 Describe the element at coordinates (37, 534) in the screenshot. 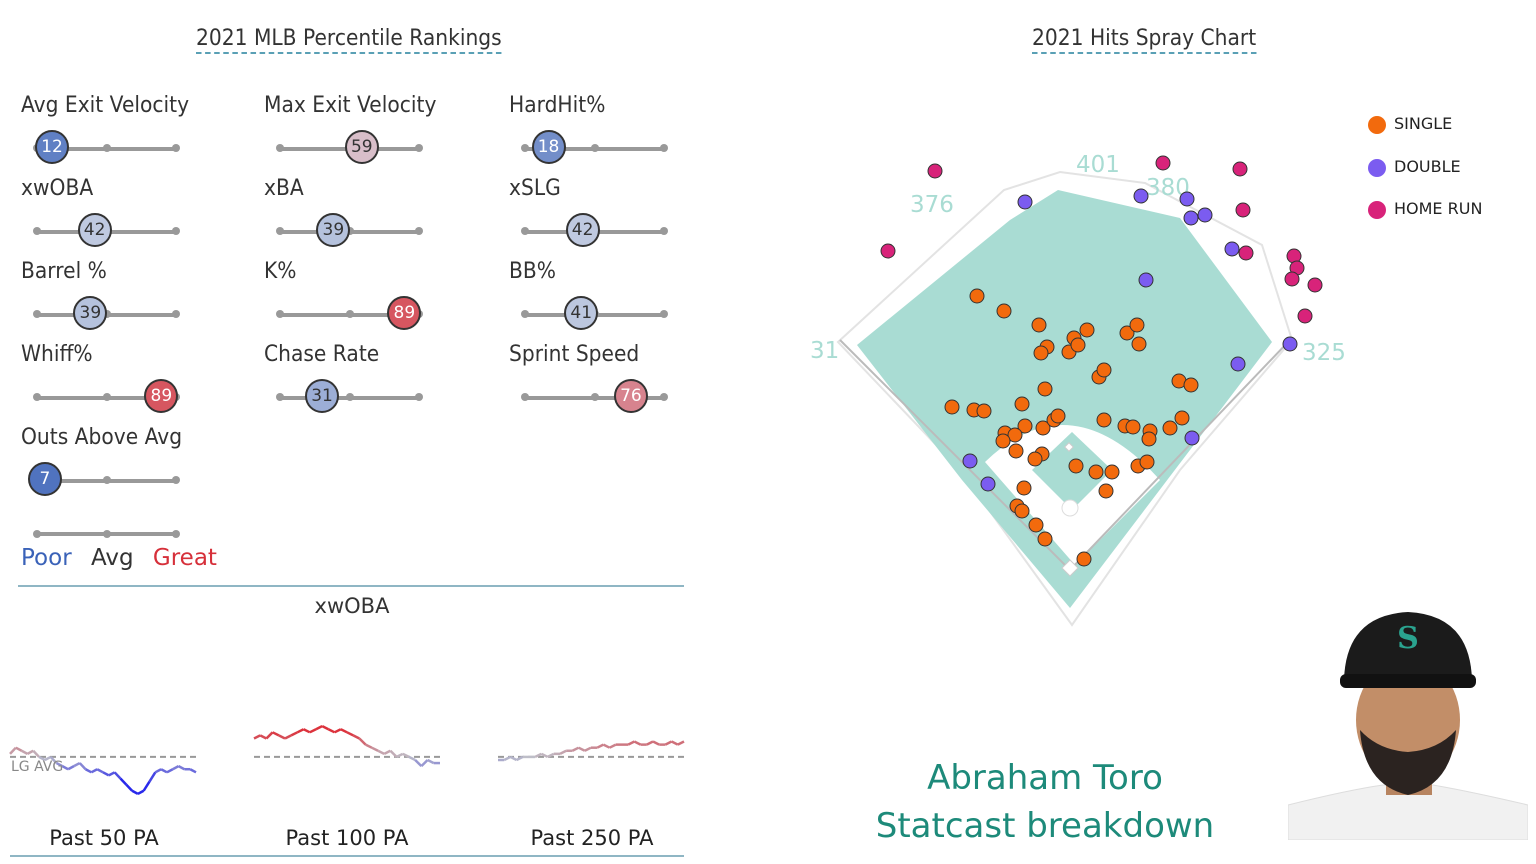

I see `scale-tick-left` at that location.